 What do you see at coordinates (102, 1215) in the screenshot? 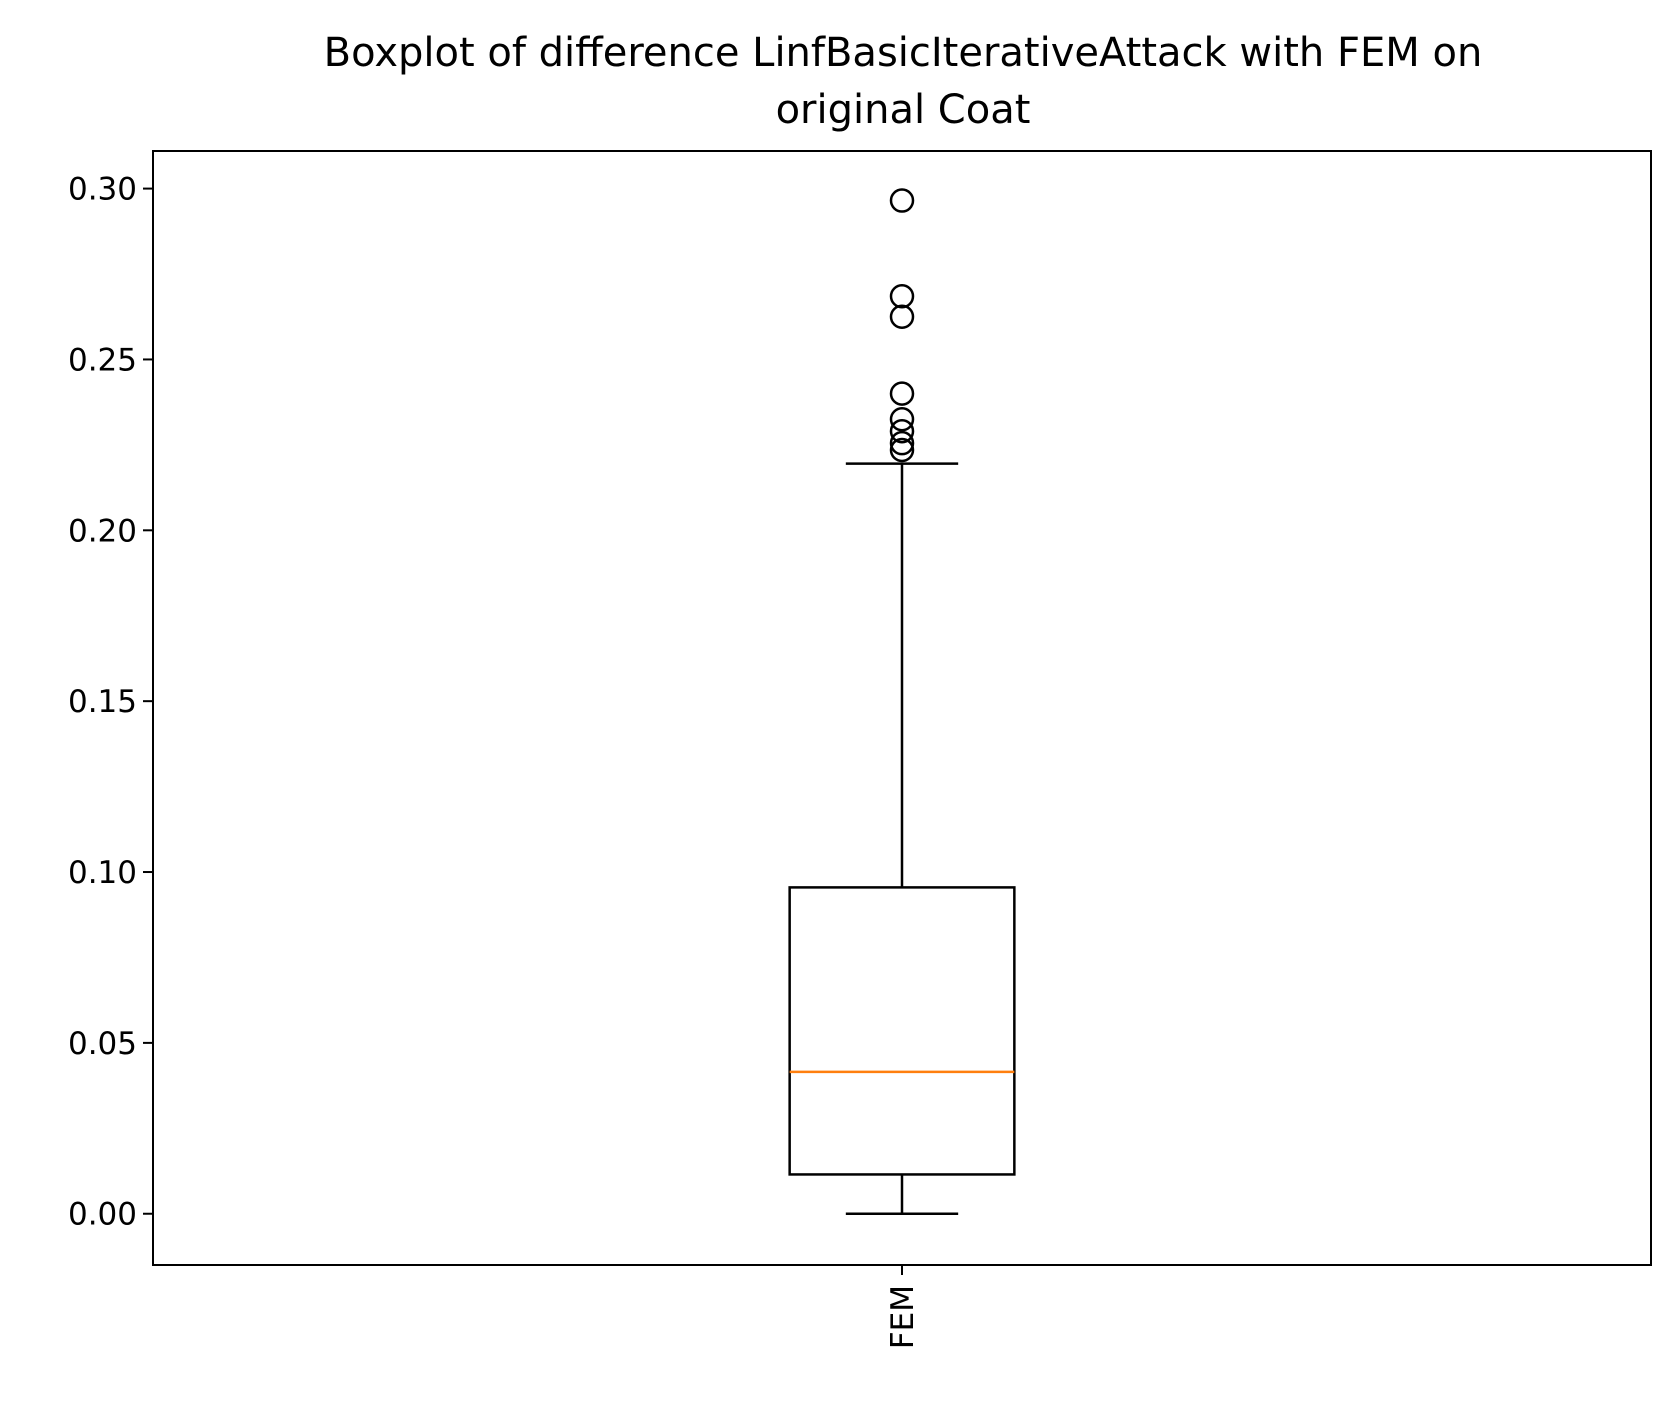
I see `y-tick-label: 0.00` at bounding box center [102, 1215].